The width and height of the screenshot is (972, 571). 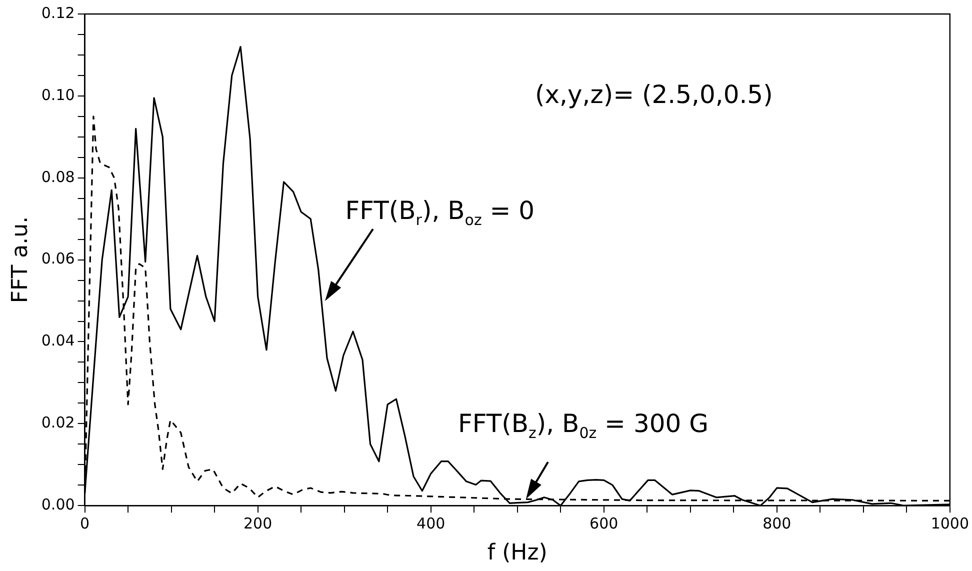 What do you see at coordinates (58, 341) in the screenshot?
I see `y-tick-label: 0.04` at bounding box center [58, 341].